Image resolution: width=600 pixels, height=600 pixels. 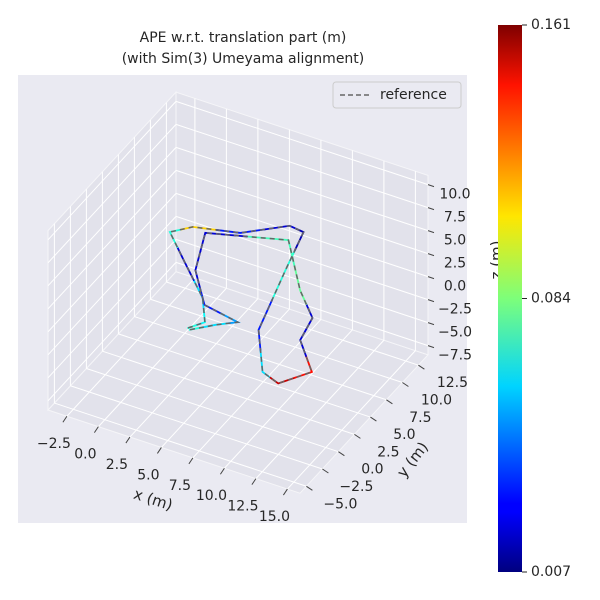 What do you see at coordinates (242, 507) in the screenshot?
I see `x-tick-label: 12.5` at bounding box center [242, 507].